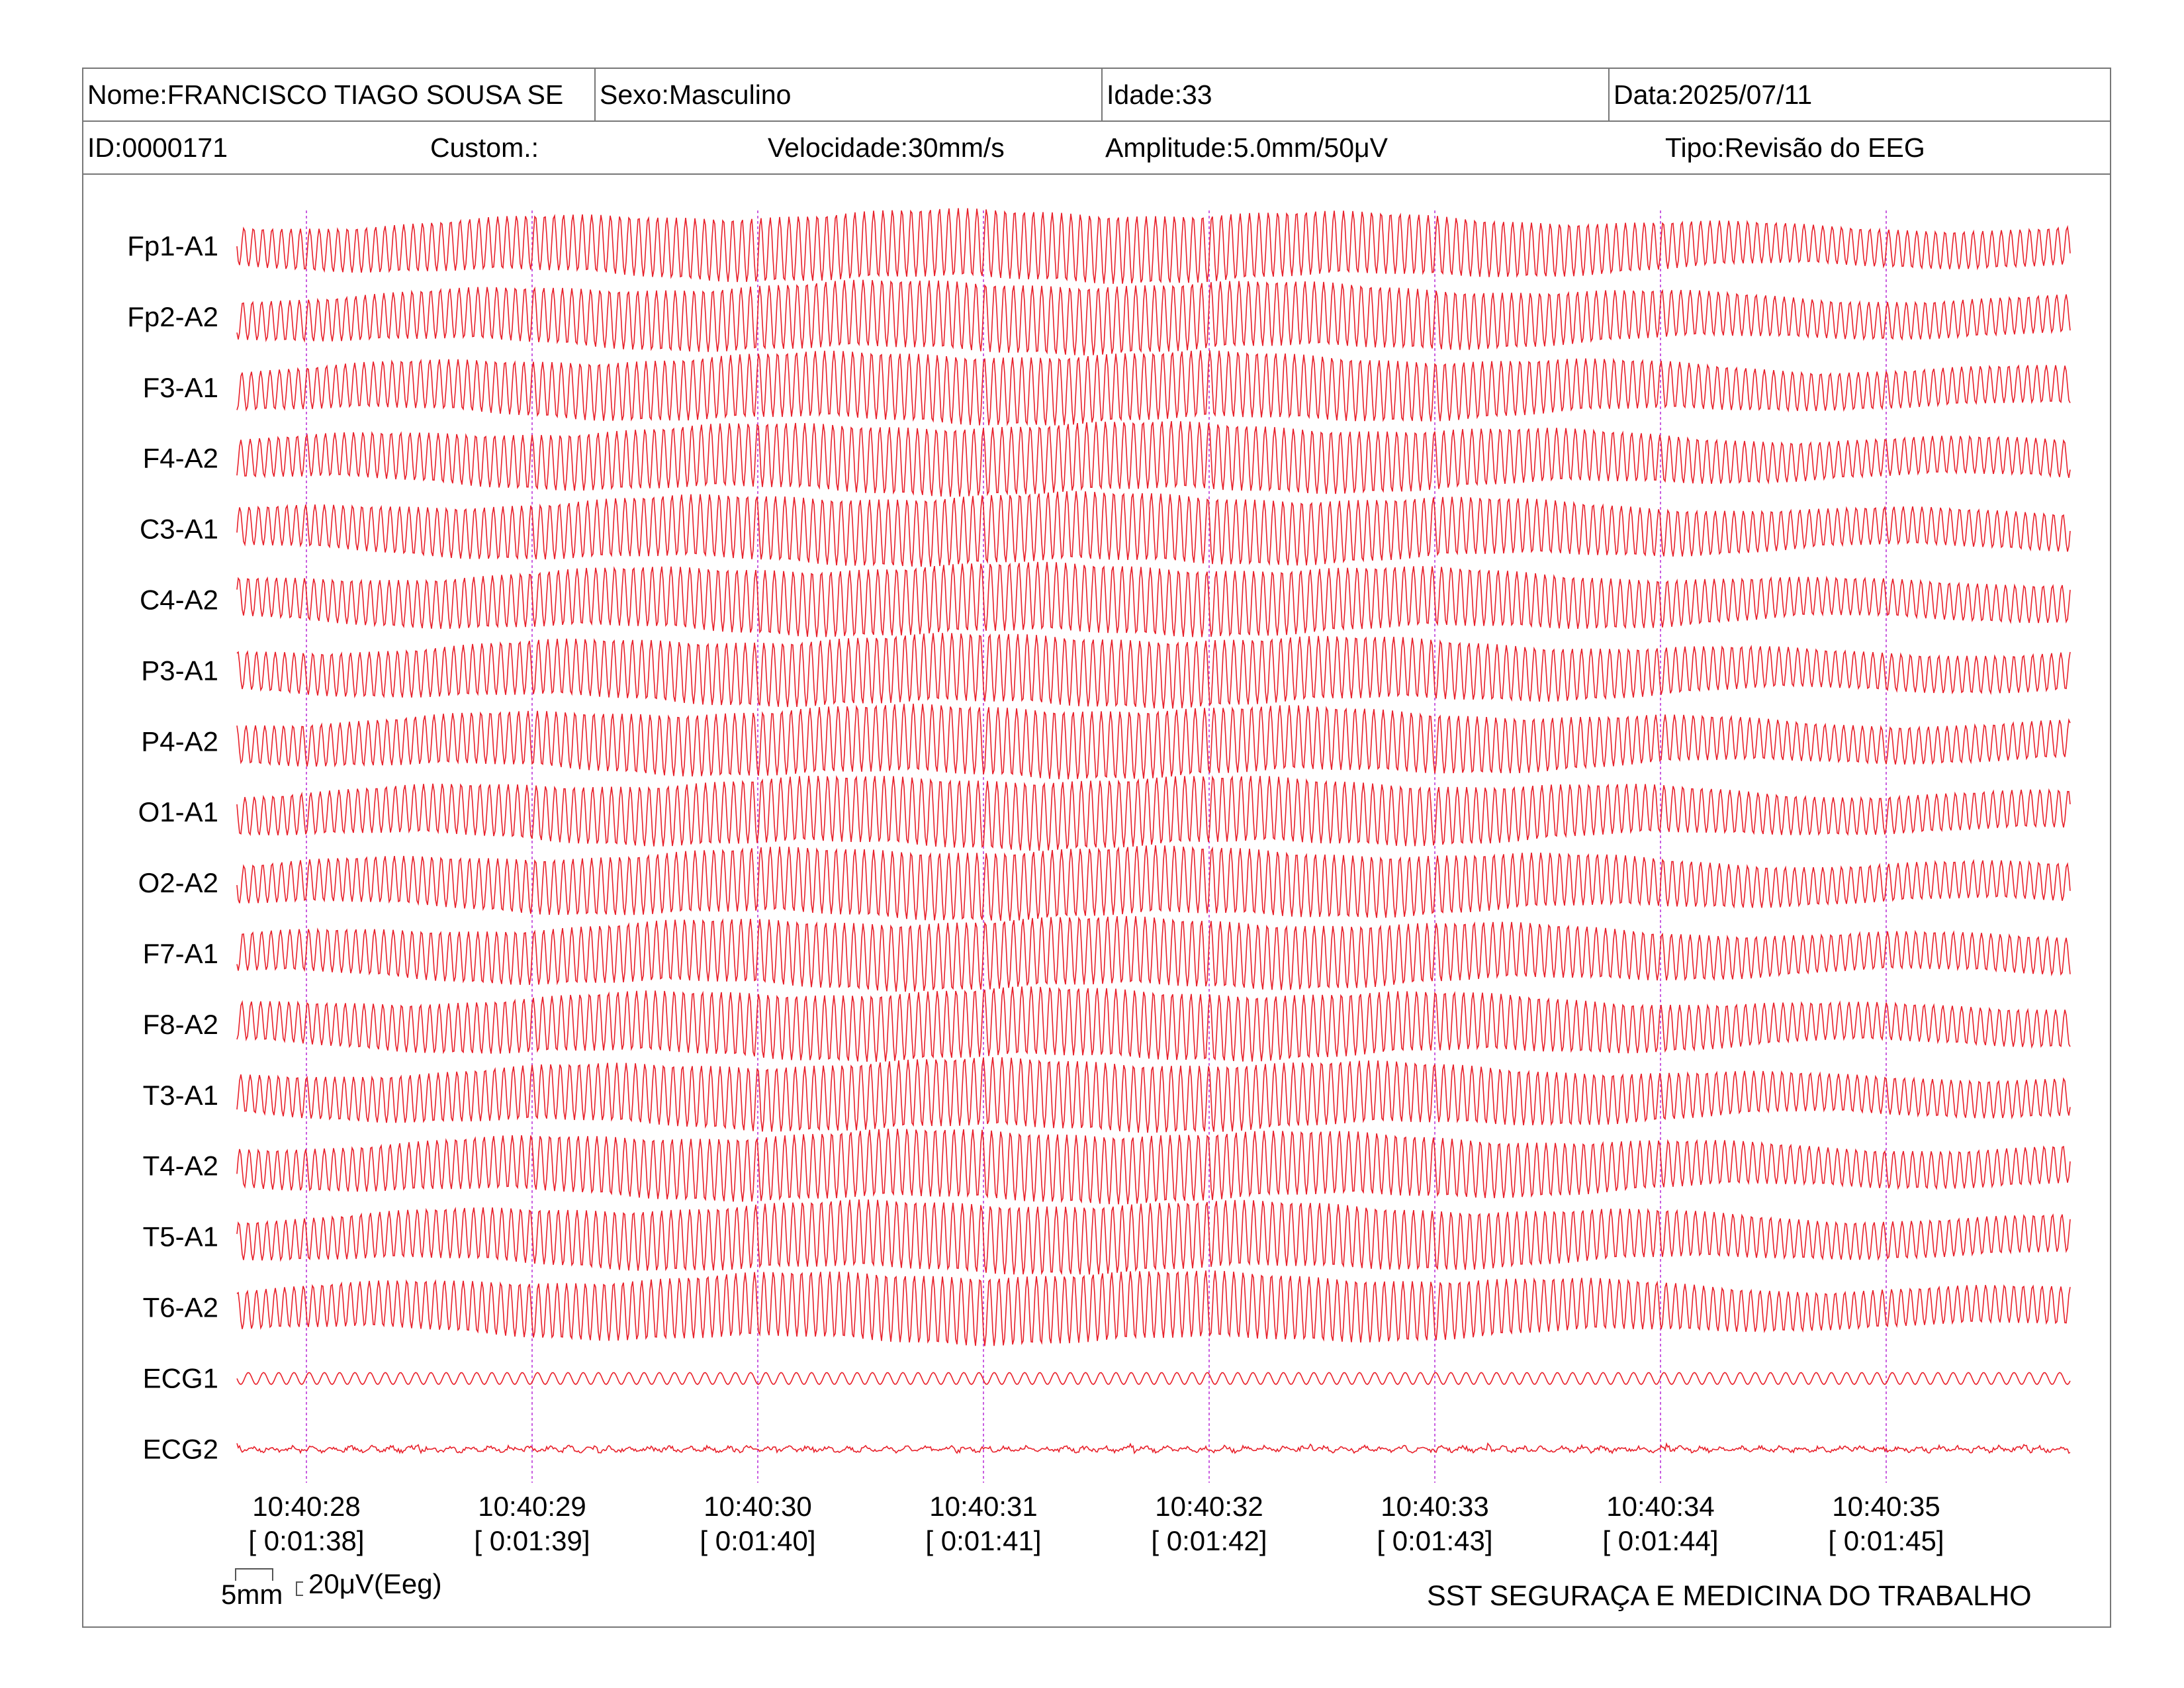 The width and height of the screenshot is (2184, 1688). What do you see at coordinates (157, 147) in the screenshot?
I see `patient-id: ID:0000171` at bounding box center [157, 147].